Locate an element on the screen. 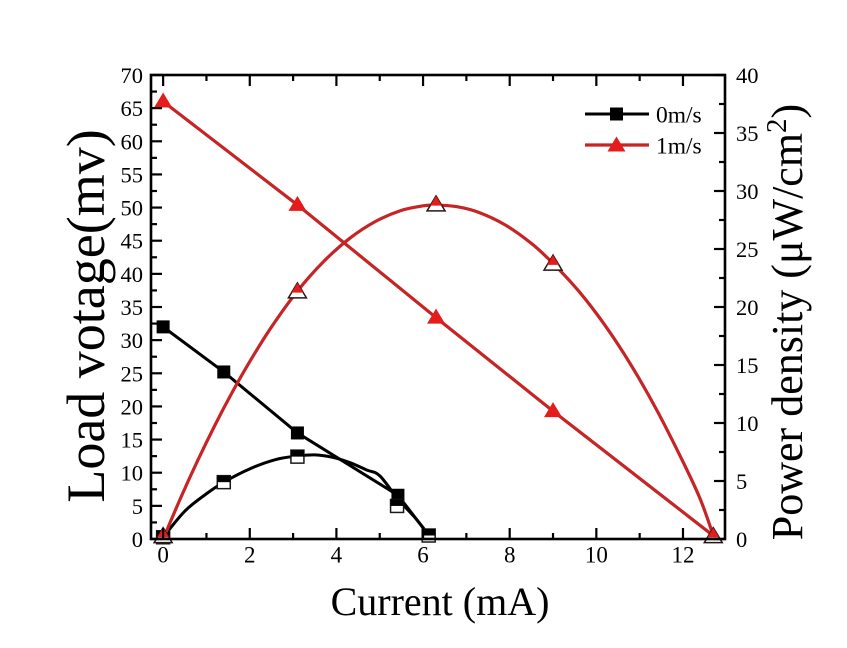 The height and width of the screenshot is (648, 847). y-right-tick-label: 0 is located at coordinates (741, 539).